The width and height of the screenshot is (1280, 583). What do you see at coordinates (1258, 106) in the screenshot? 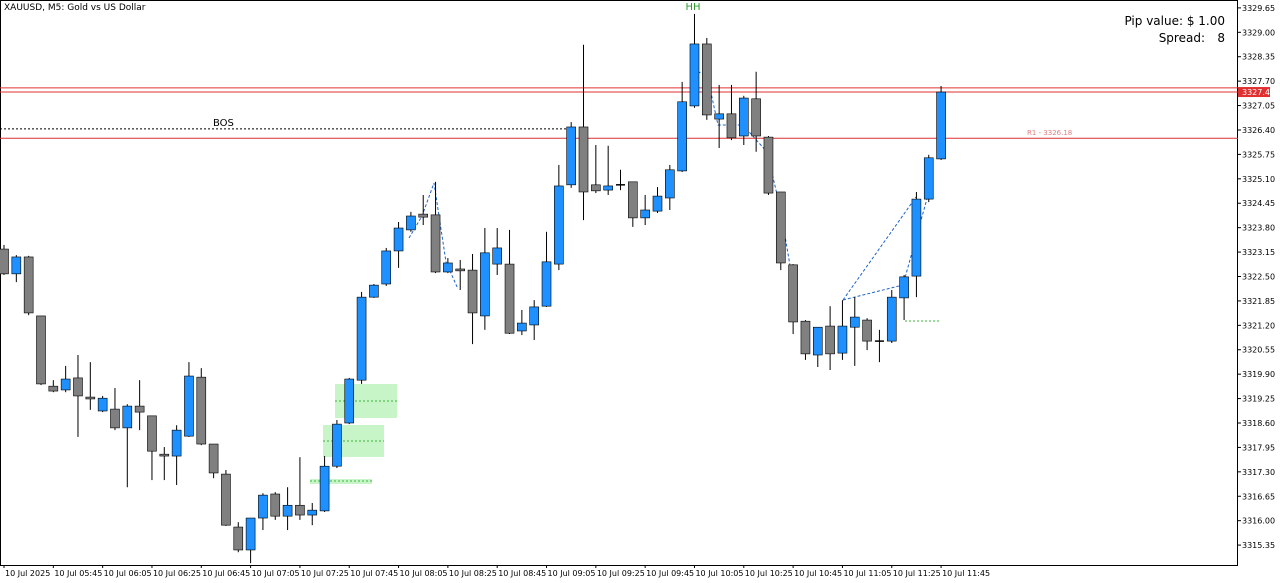
I see `y-tick-label: 3327.05` at bounding box center [1258, 106].